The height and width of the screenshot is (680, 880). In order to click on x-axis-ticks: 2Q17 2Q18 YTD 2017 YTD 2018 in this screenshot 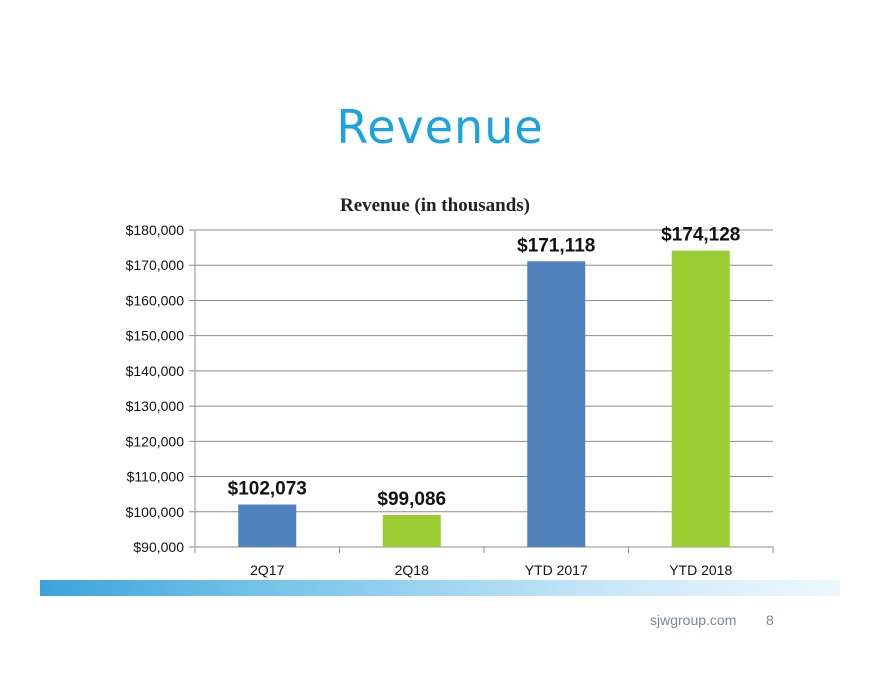, I will do `click(491, 570)`.